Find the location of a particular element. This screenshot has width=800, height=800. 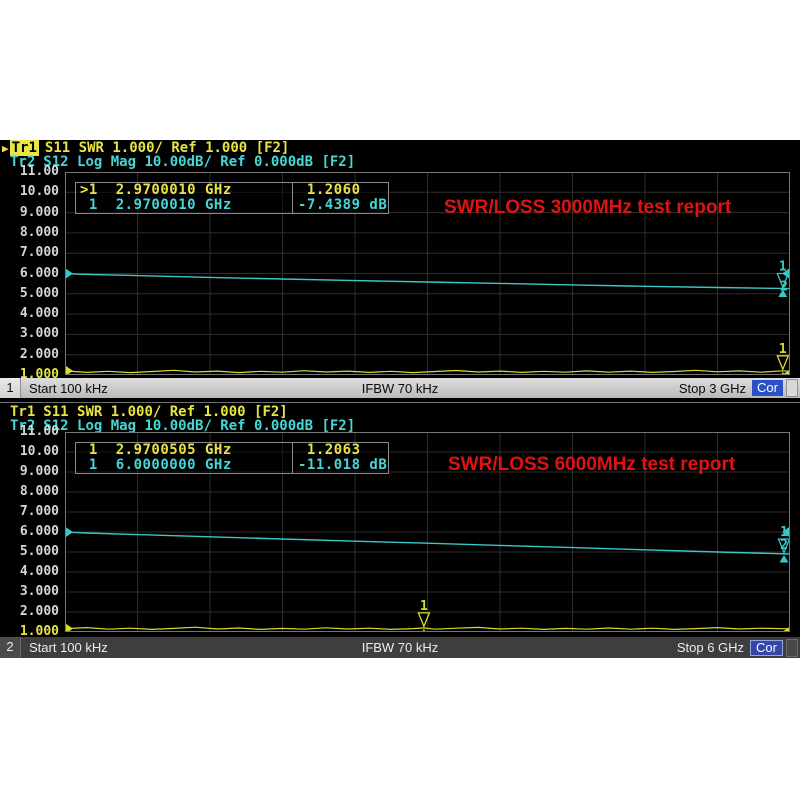

stop-frequency-label: Stop 6 GHz is located at coordinates (710, 647).